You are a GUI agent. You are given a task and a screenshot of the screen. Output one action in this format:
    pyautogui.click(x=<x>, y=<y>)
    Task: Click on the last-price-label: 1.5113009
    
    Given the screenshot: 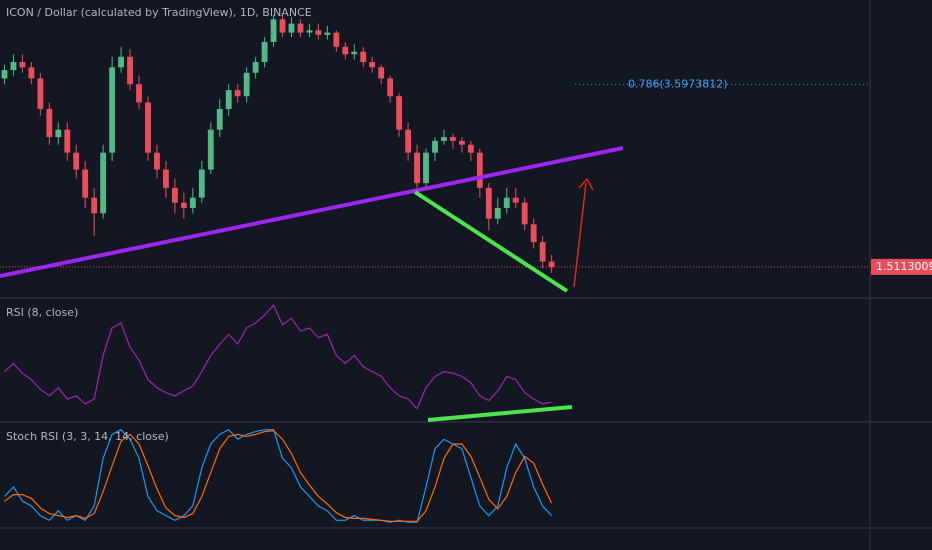 What is the action you would take?
    pyautogui.click(x=904, y=266)
    